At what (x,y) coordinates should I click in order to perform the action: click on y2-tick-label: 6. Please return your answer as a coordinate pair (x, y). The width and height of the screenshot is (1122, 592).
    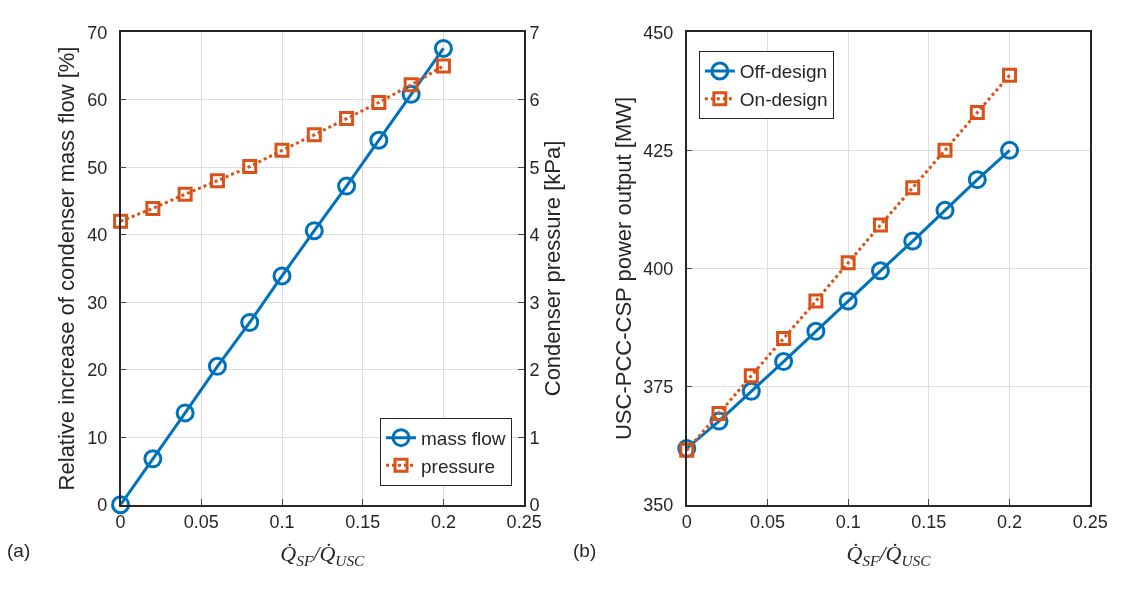
    Looking at the image, I should click on (534, 100).